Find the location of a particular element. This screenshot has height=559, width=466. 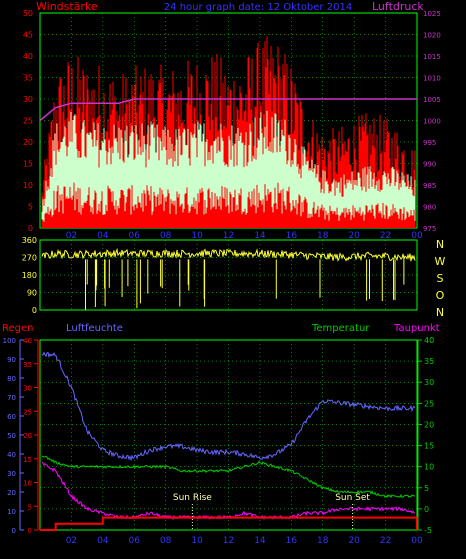

x-tick-label: 16 is located at coordinates (292, 236).